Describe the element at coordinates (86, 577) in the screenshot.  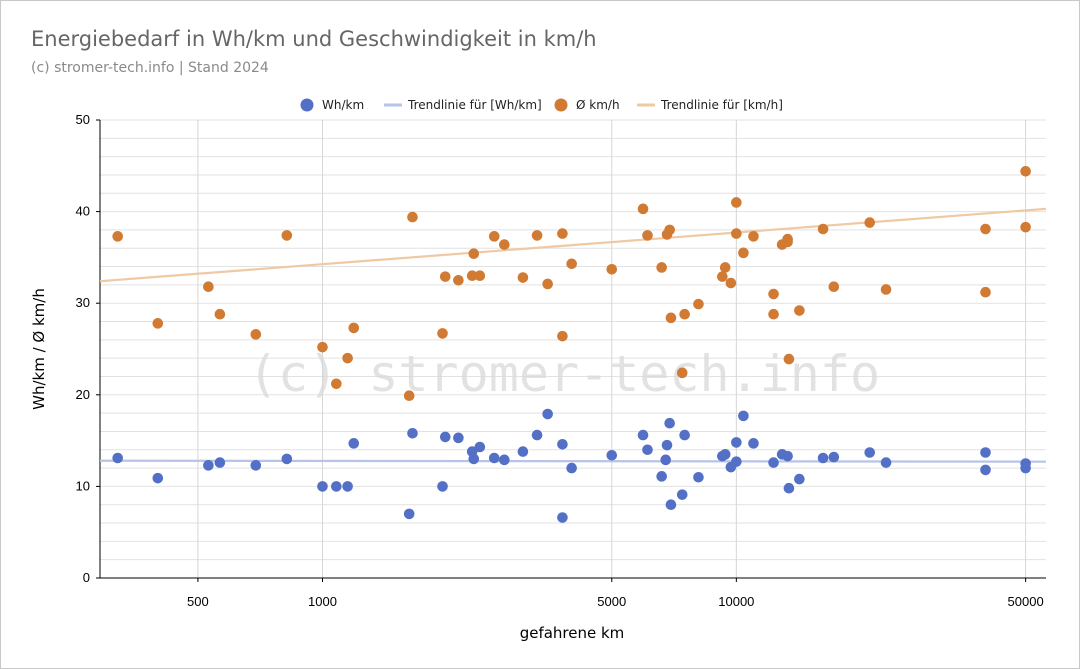
I see `y-tick-label: 0` at that location.